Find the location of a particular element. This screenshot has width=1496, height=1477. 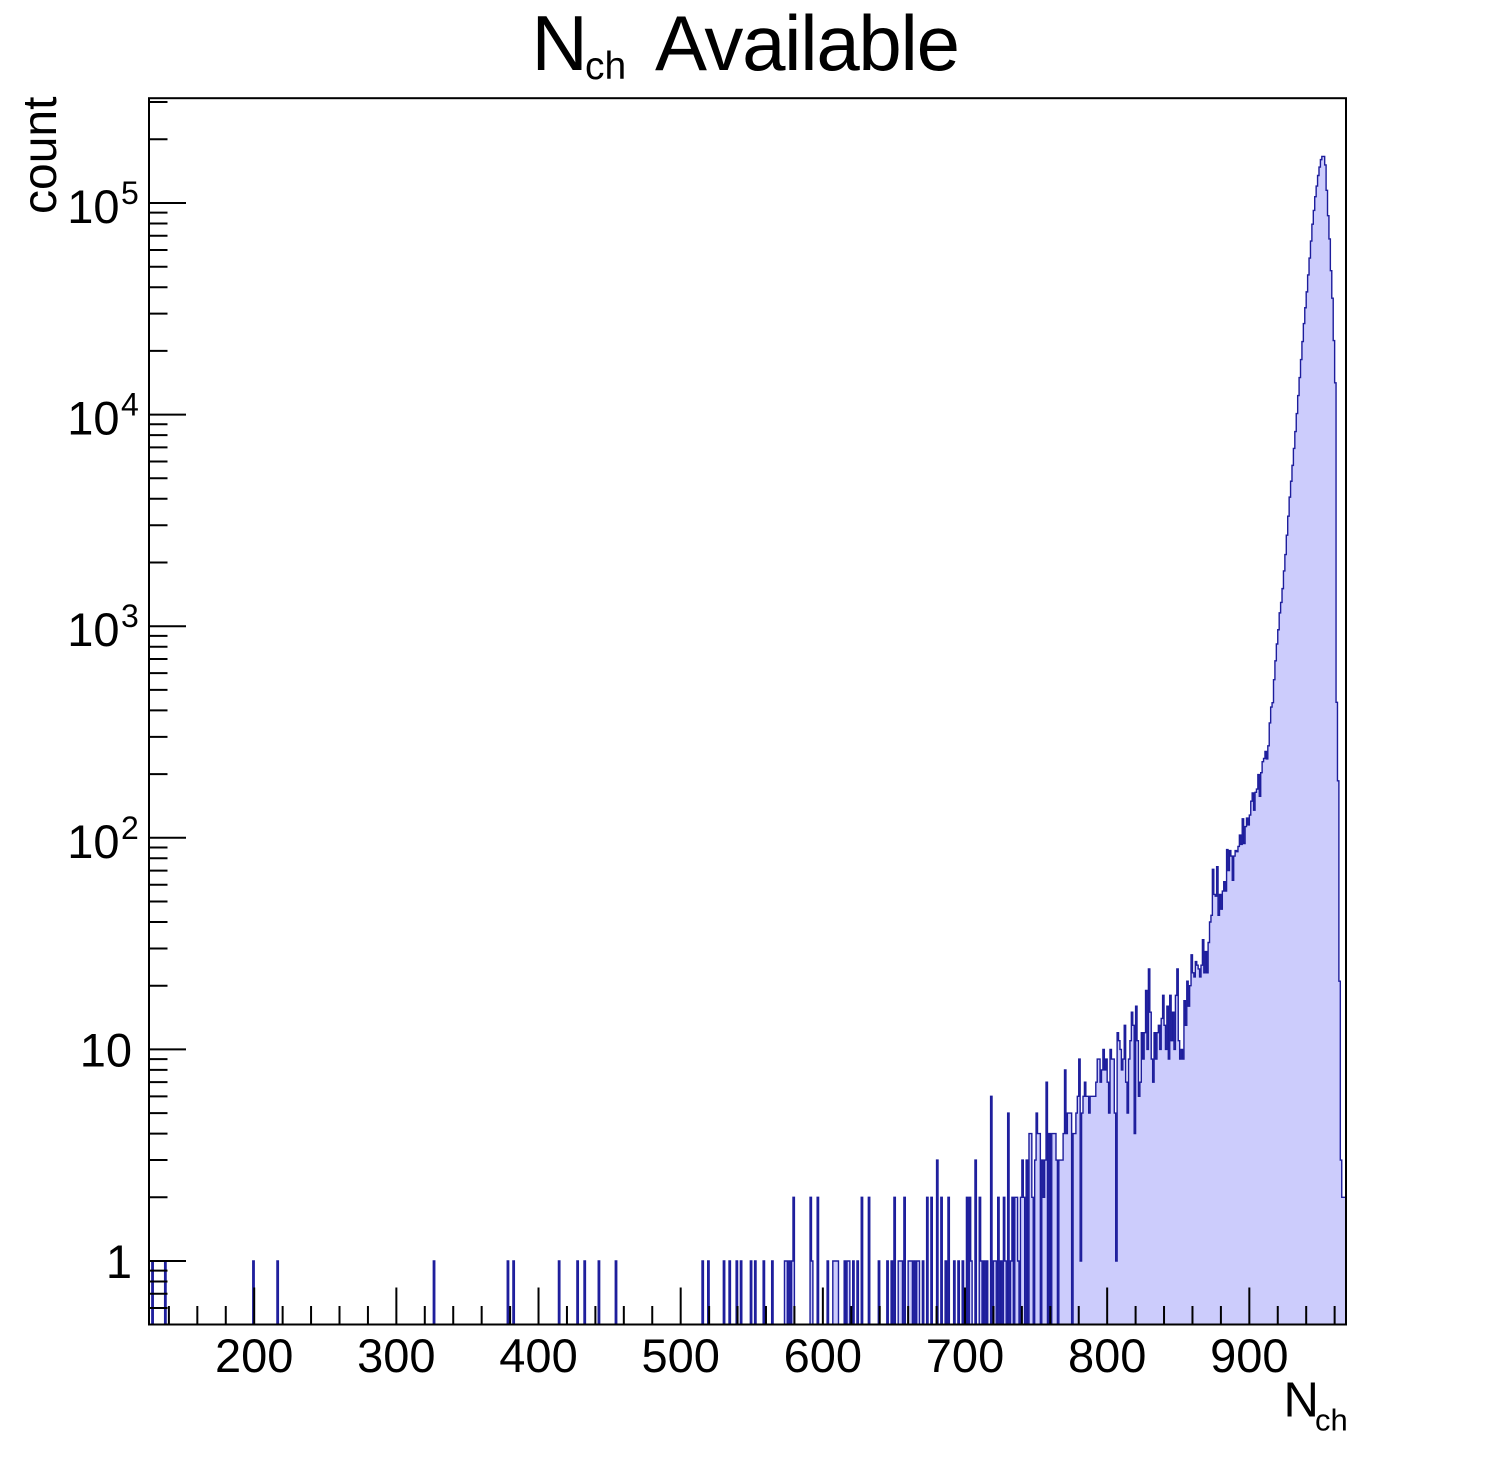

svg-text: 600 is located at coordinates (823, 1355).